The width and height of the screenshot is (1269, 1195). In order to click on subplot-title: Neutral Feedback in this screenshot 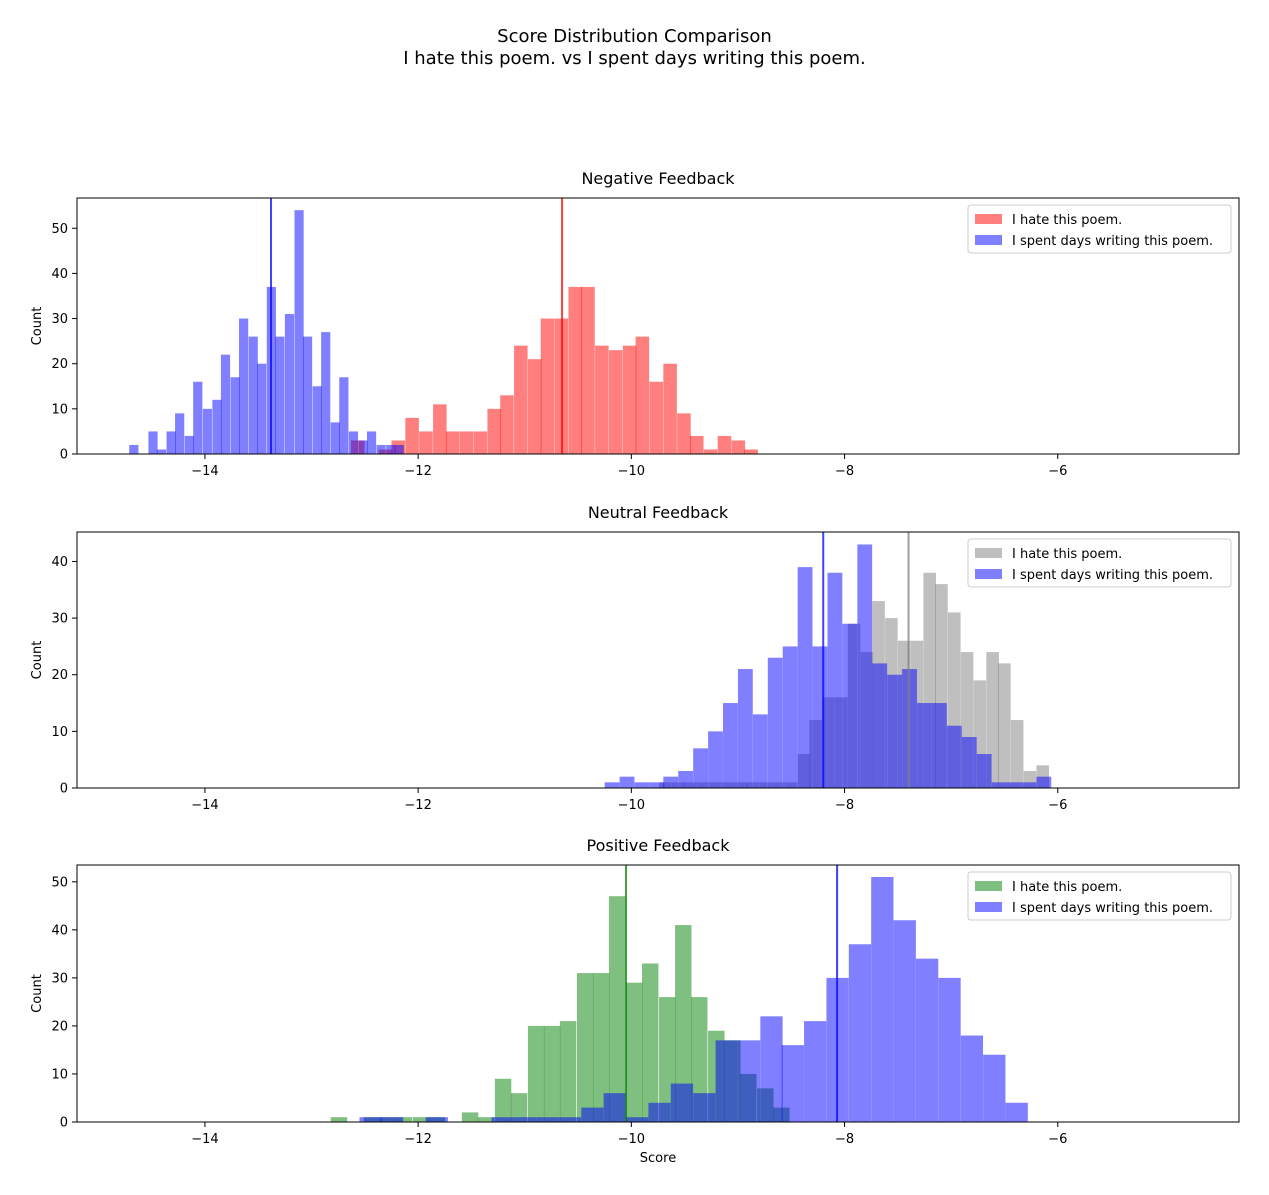, I will do `click(658, 512)`.